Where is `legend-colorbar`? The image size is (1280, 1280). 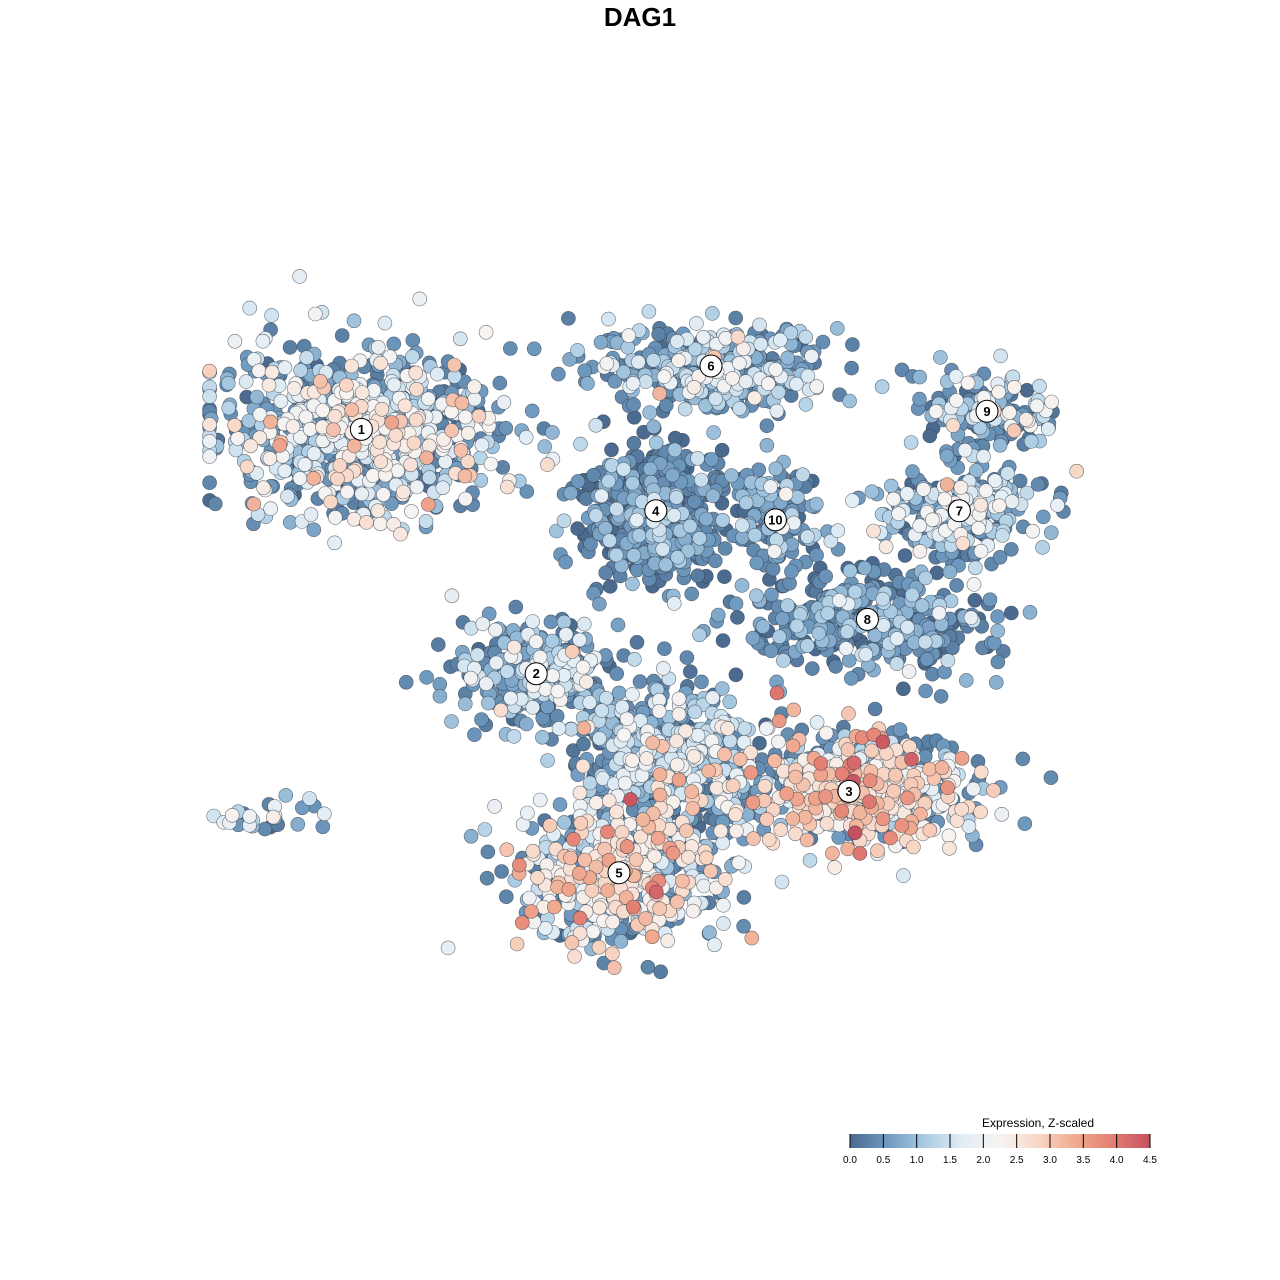
legend-colorbar is located at coordinates (1000, 1141).